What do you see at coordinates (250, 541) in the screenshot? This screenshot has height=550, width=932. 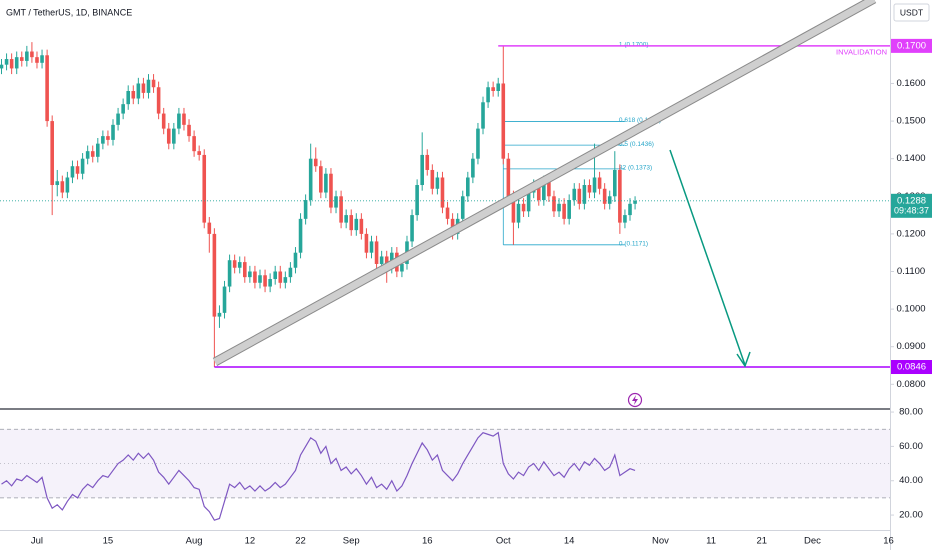 I see `x-tick-label: 12` at bounding box center [250, 541].